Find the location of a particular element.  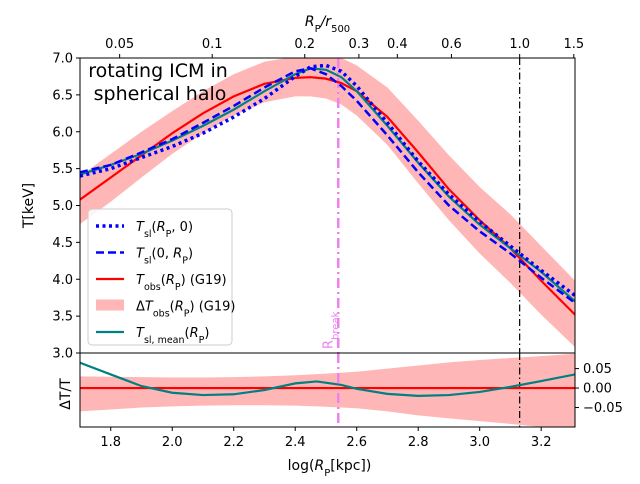

x-axis-label: log(RP[kpc]) is located at coordinates (330, 468).